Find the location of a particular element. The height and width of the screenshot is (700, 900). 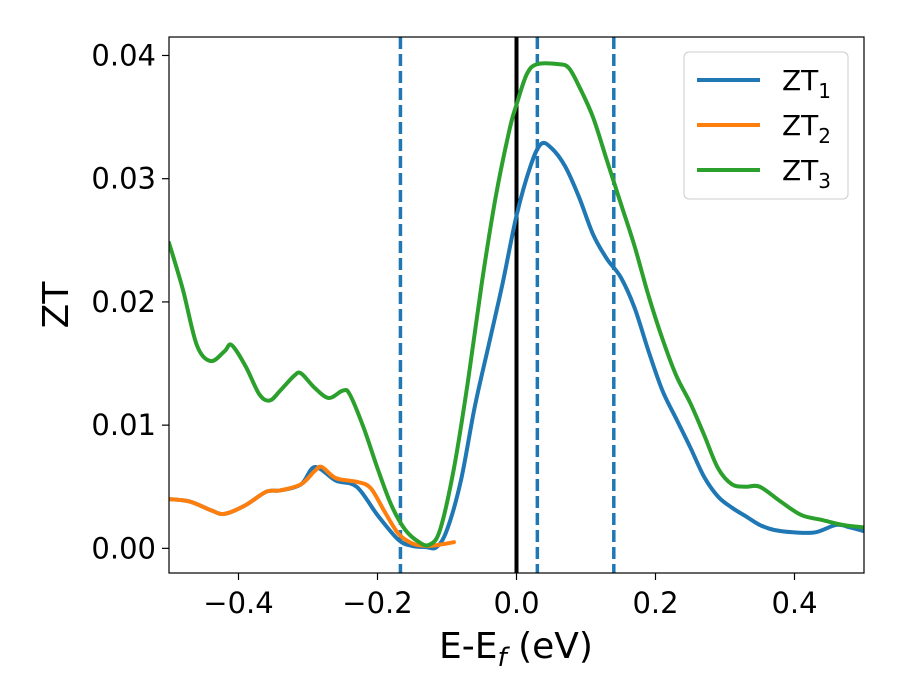

series-line-zt2 is located at coordinates (312, 506).